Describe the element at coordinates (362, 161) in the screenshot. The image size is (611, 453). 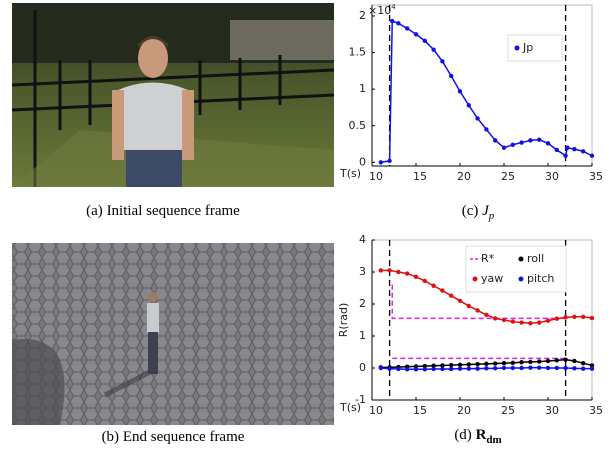
I see `y-tick-label: 0` at that location.